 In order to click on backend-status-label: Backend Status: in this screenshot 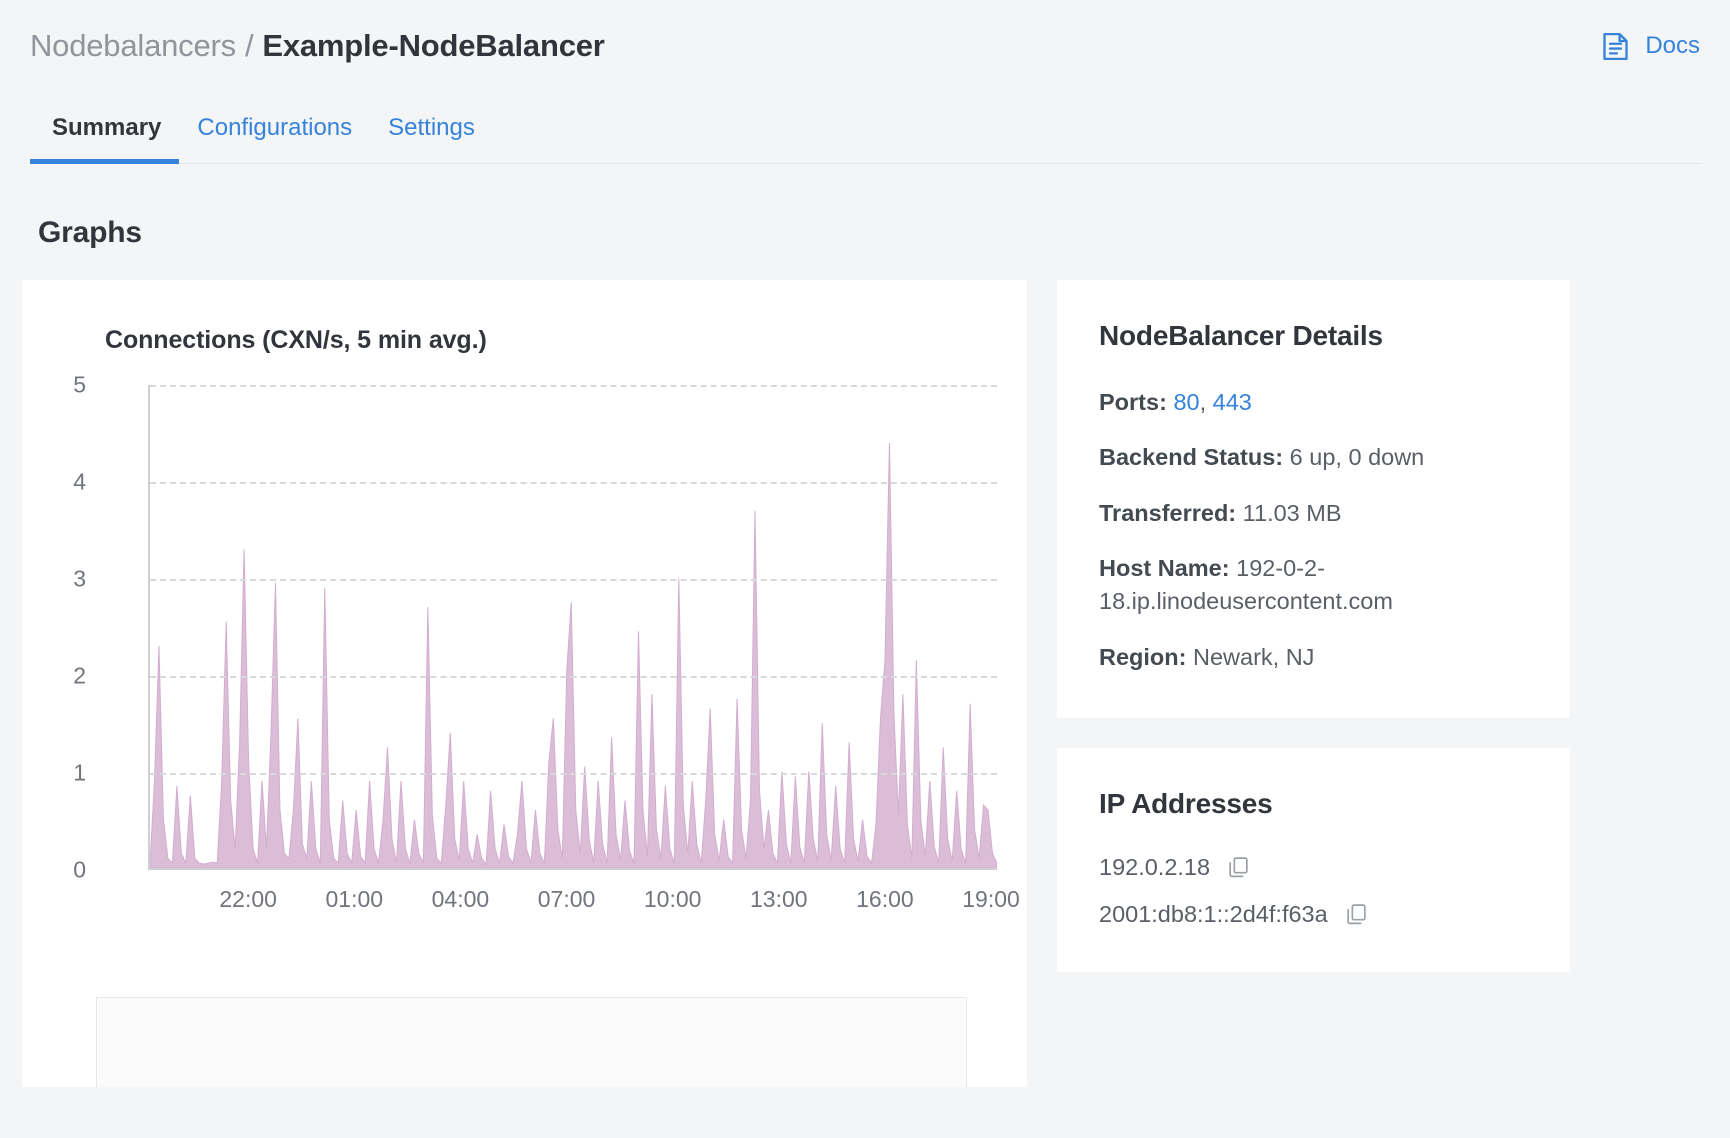, I will do `click(1191, 457)`.